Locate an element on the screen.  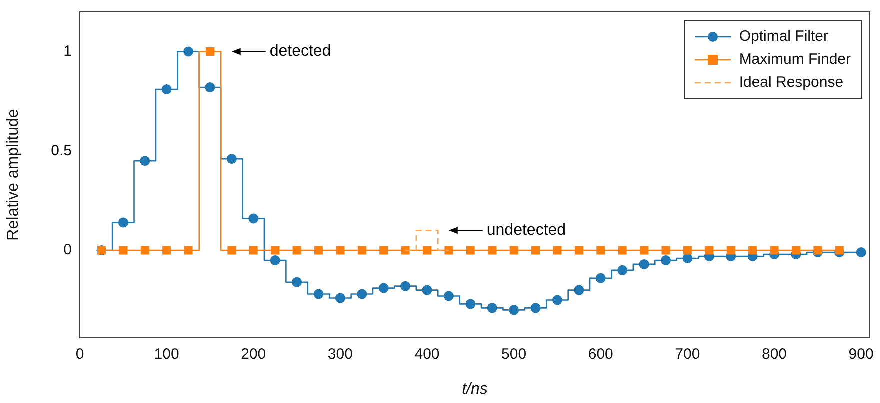
legend-label: Ideal Response is located at coordinates (791, 82).